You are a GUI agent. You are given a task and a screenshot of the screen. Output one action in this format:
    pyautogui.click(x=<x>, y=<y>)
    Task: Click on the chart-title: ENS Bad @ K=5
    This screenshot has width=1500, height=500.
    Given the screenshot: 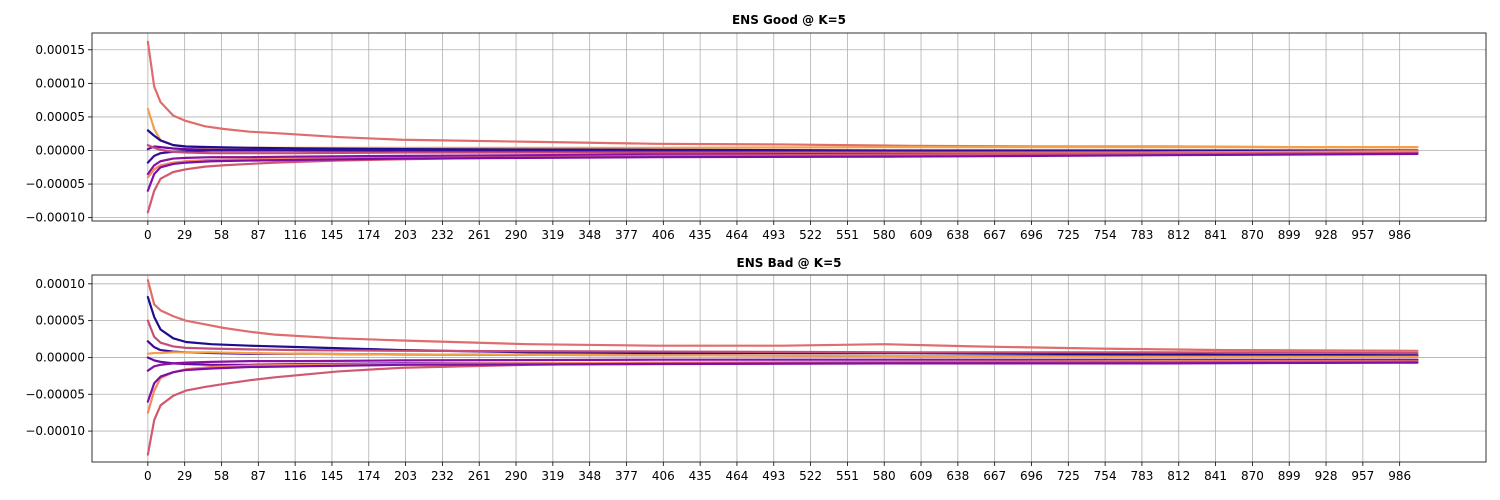 What is the action you would take?
    pyautogui.click(x=789, y=263)
    